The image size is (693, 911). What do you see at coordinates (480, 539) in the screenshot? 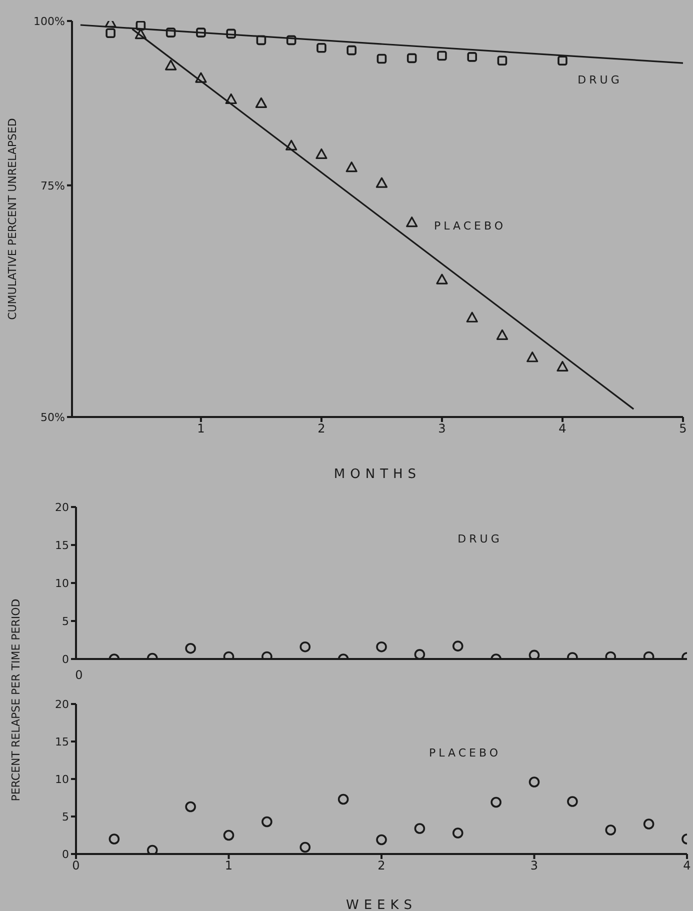
I see `text: DRUG` at bounding box center [480, 539].